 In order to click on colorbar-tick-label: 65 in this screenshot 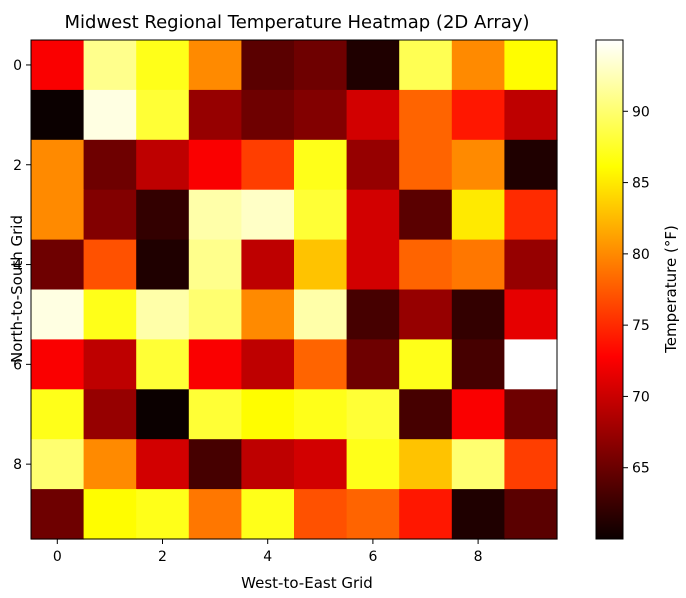, I will do `click(641, 469)`.